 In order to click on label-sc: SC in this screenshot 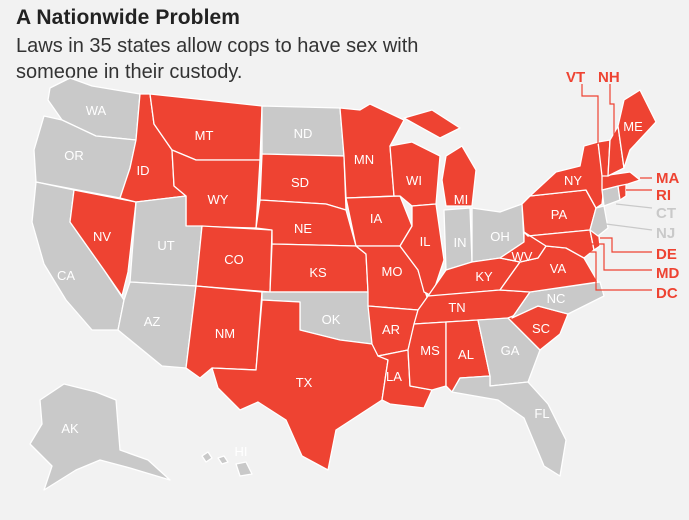, I will do `click(541, 328)`.